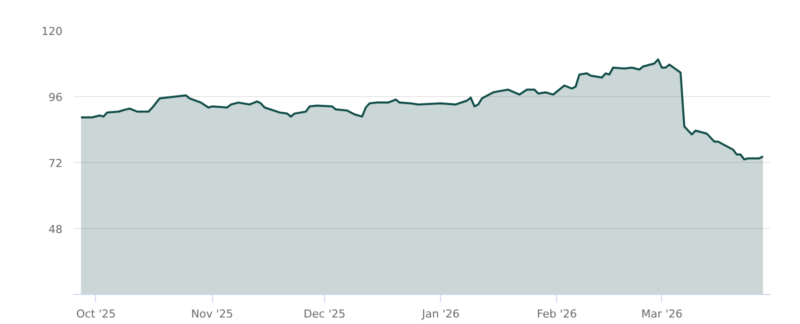 This screenshot has height=324, width=800. Describe the element at coordinates (440, 314) in the screenshot. I see `x-tick-label: Jan '26` at that location.